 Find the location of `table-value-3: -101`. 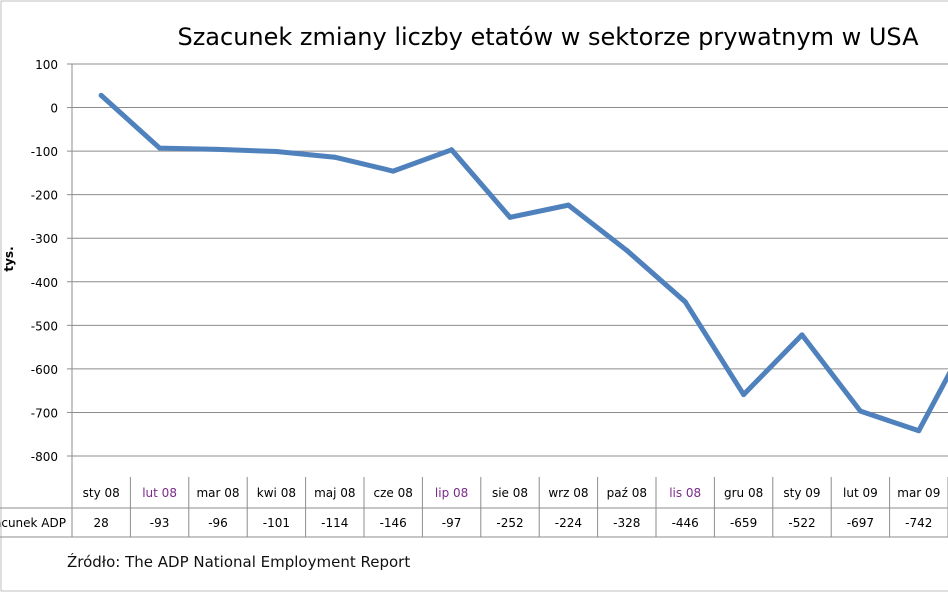

table-value-3: -101 is located at coordinates (276, 523).